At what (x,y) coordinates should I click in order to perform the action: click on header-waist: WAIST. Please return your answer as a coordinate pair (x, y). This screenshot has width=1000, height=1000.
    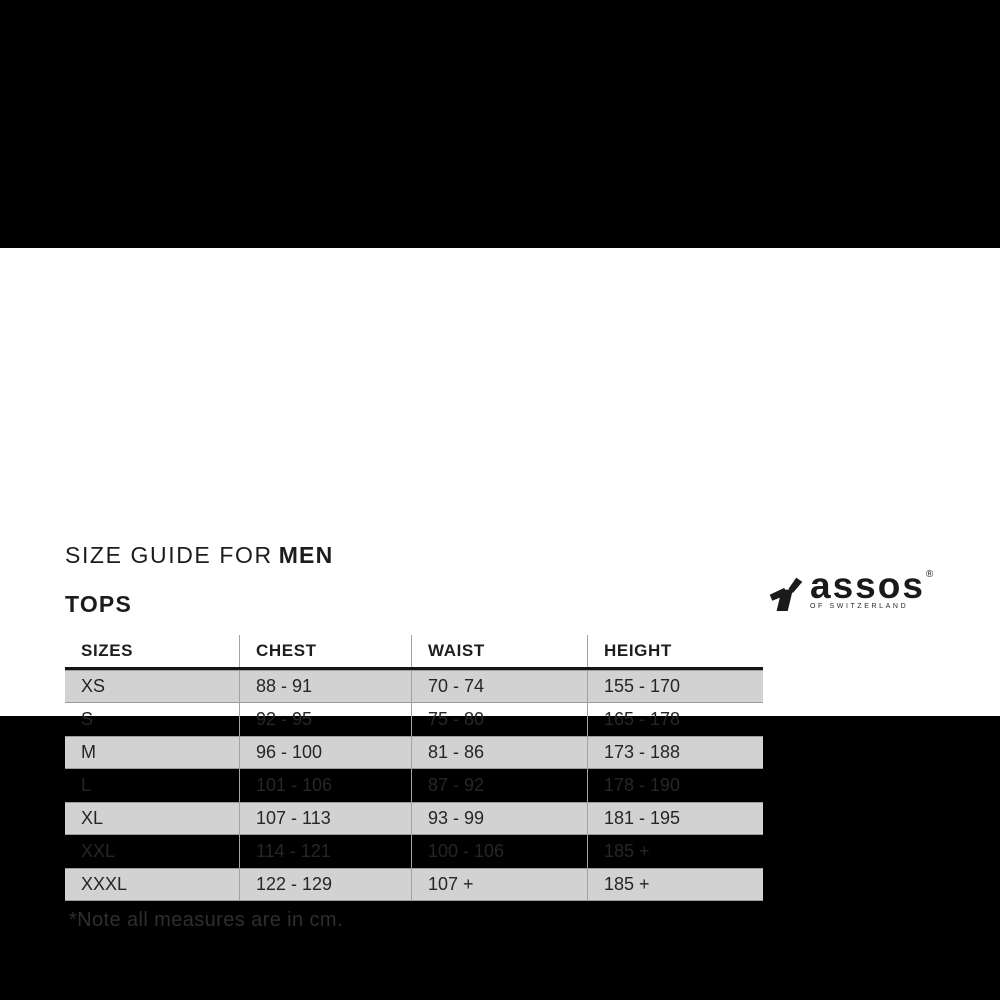
    Looking at the image, I should click on (499, 651).